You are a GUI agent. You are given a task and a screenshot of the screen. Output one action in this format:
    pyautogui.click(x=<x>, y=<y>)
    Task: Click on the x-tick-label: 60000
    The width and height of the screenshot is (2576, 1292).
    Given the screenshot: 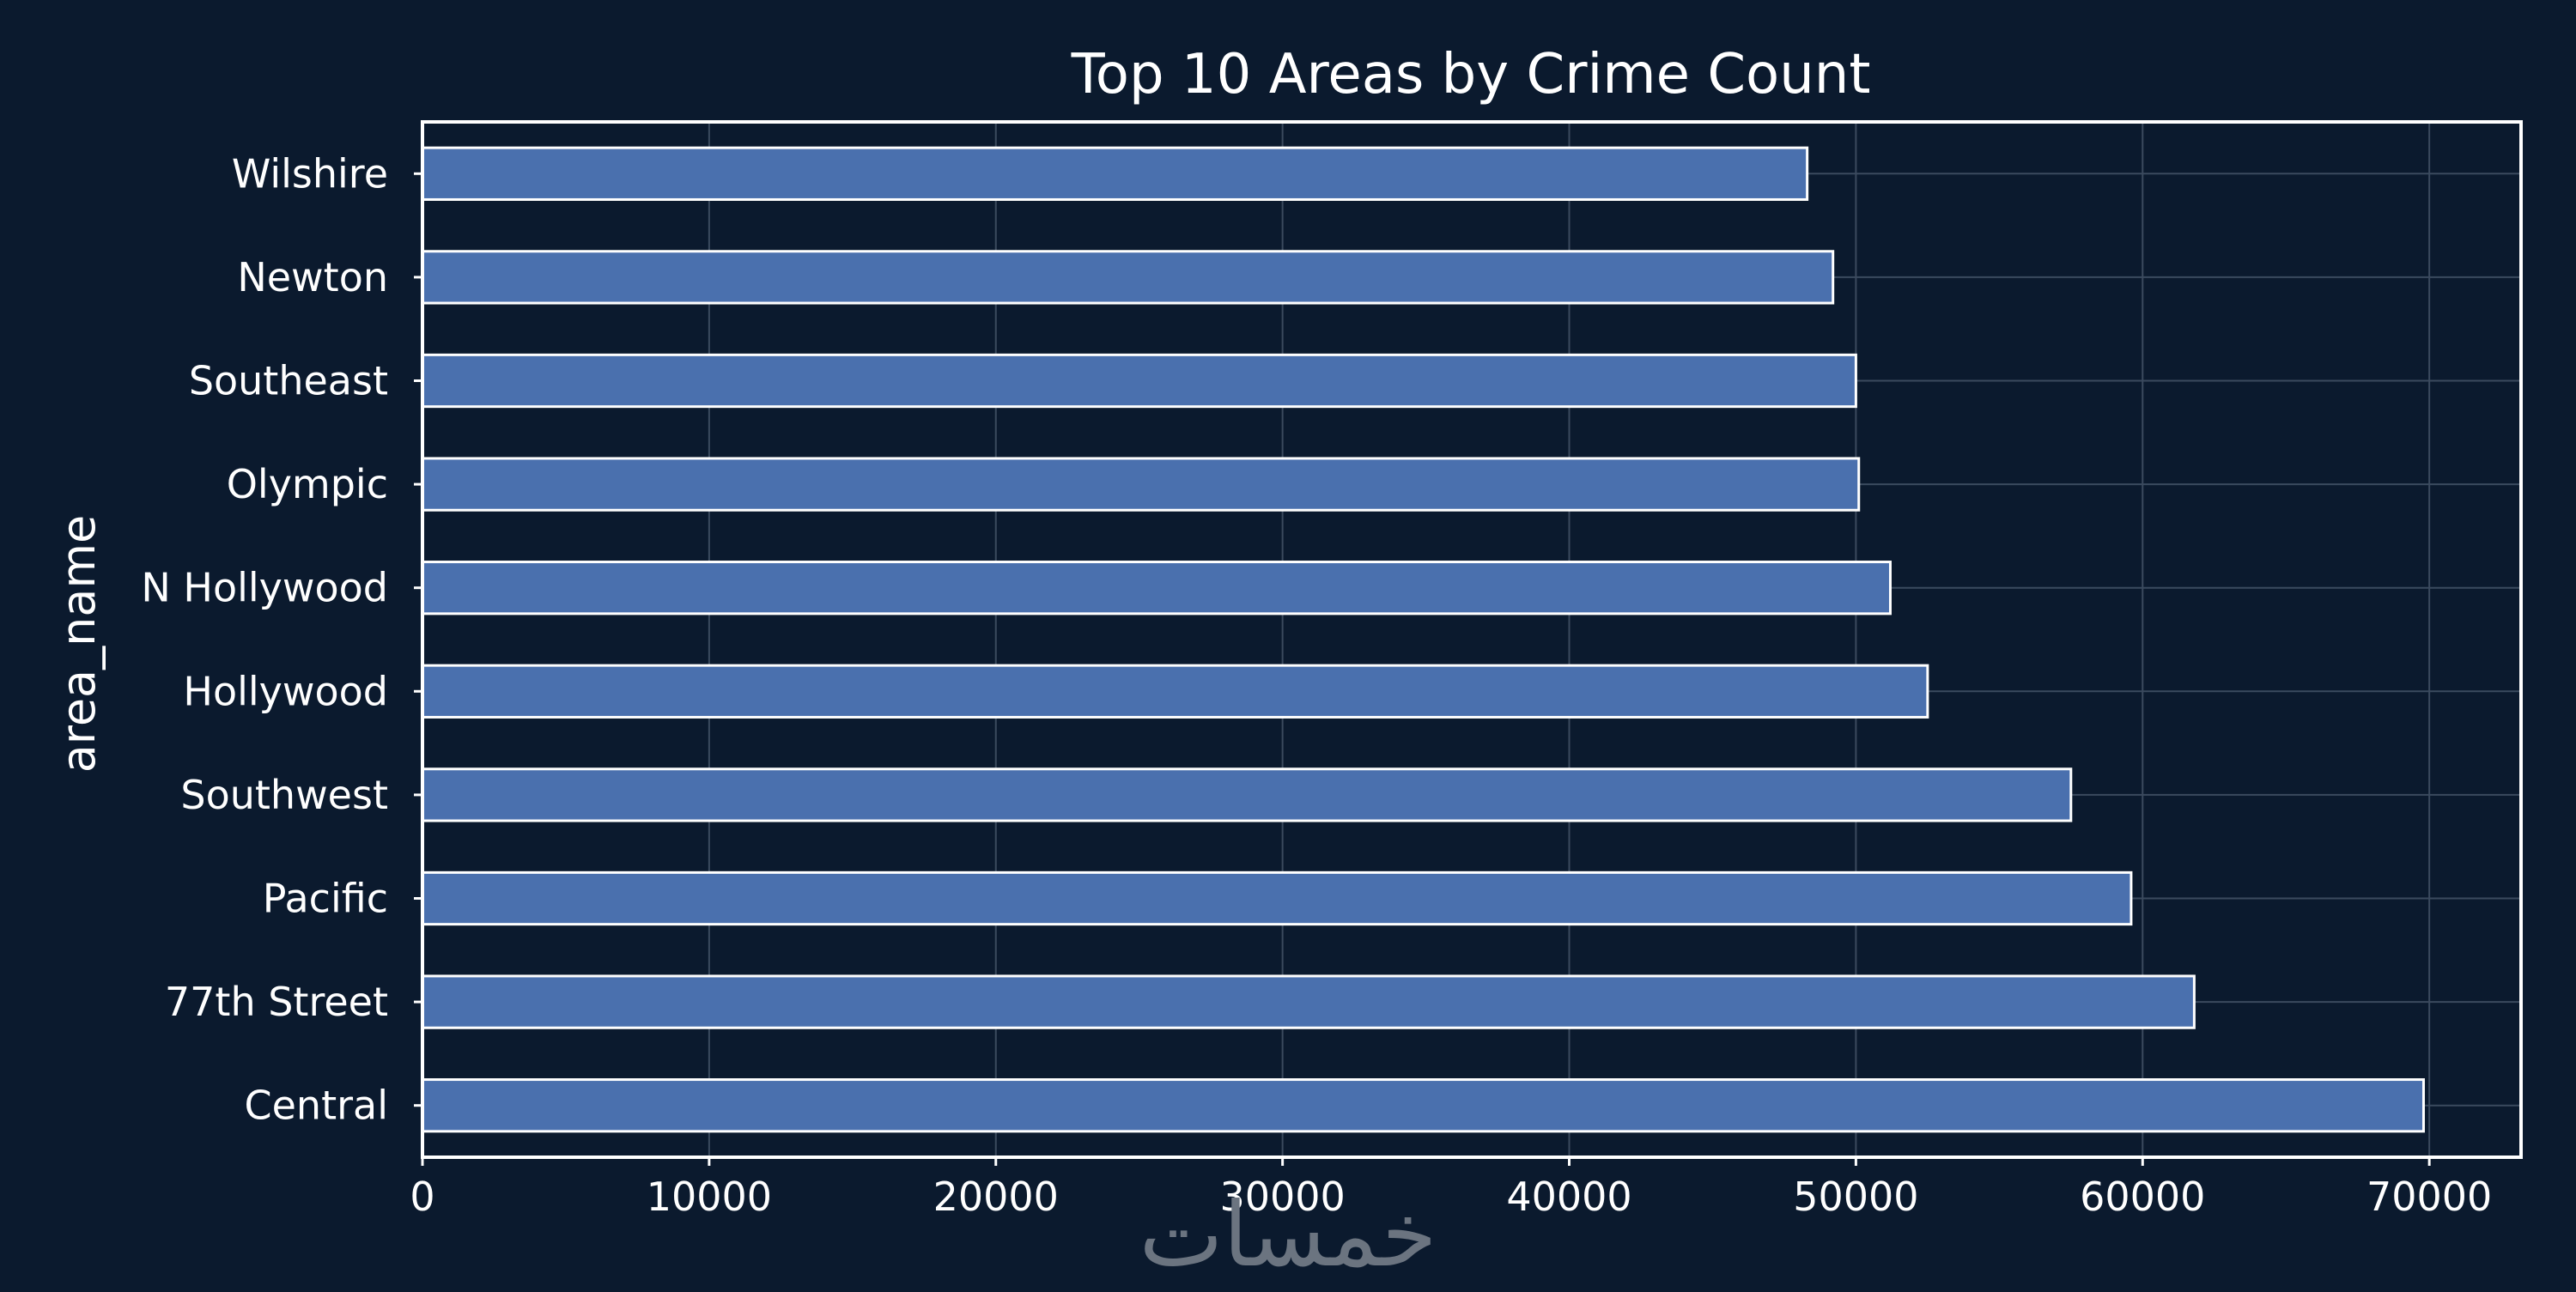 What is the action you would take?
    pyautogui.click(x=2142, y=1197)
    